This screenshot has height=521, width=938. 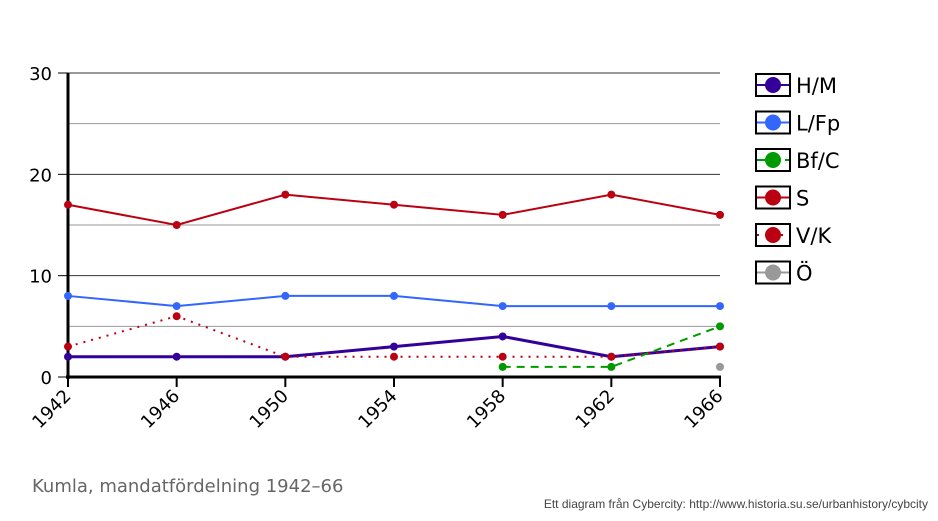 I want to click on legend-label: V/K, so click(x=814, y=236).